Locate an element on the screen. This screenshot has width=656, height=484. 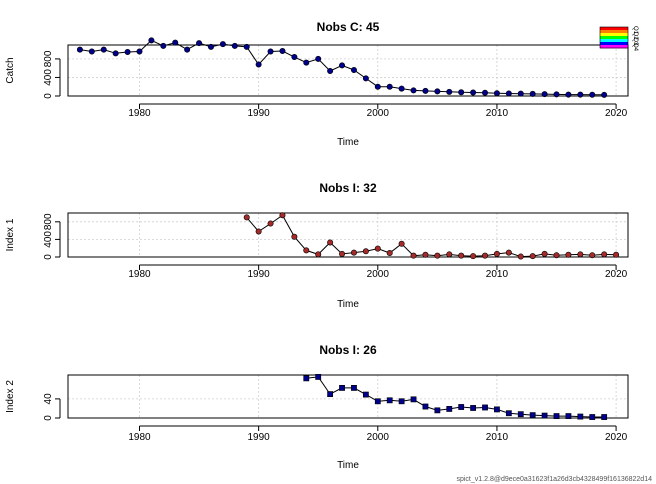
y-axis-label: Index 2 is located at coordinates (10, 396).